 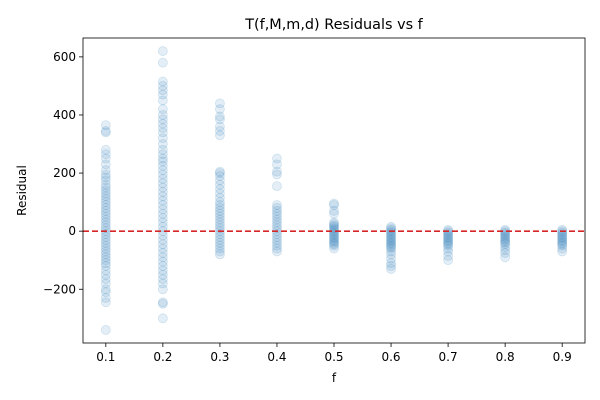 I want to click on x-axis-label: f, so click(x=334, y=378).